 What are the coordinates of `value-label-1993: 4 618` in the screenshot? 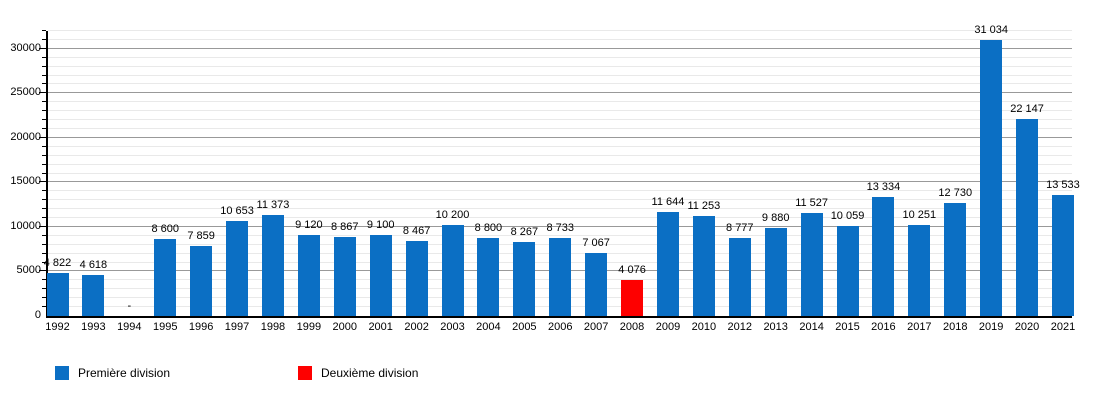 It's located at (93, 264).